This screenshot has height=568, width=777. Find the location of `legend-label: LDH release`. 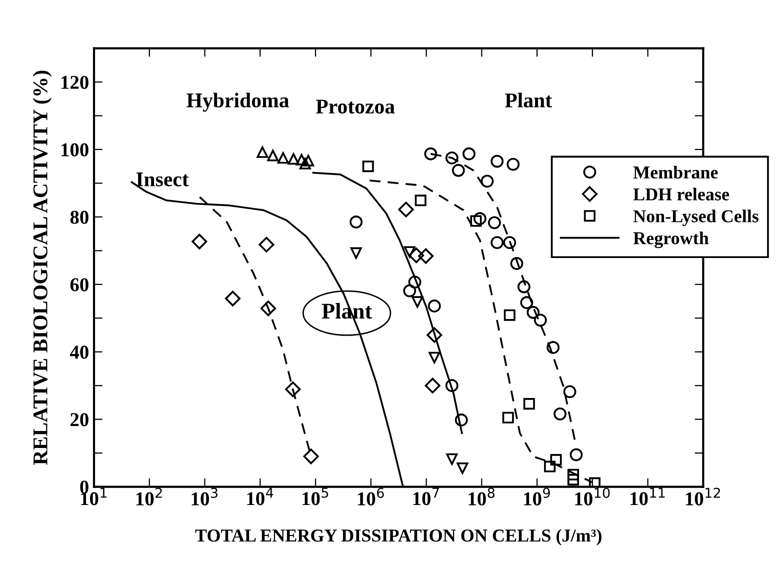

legend-label: LDH release is located at coordinates (681, 194).